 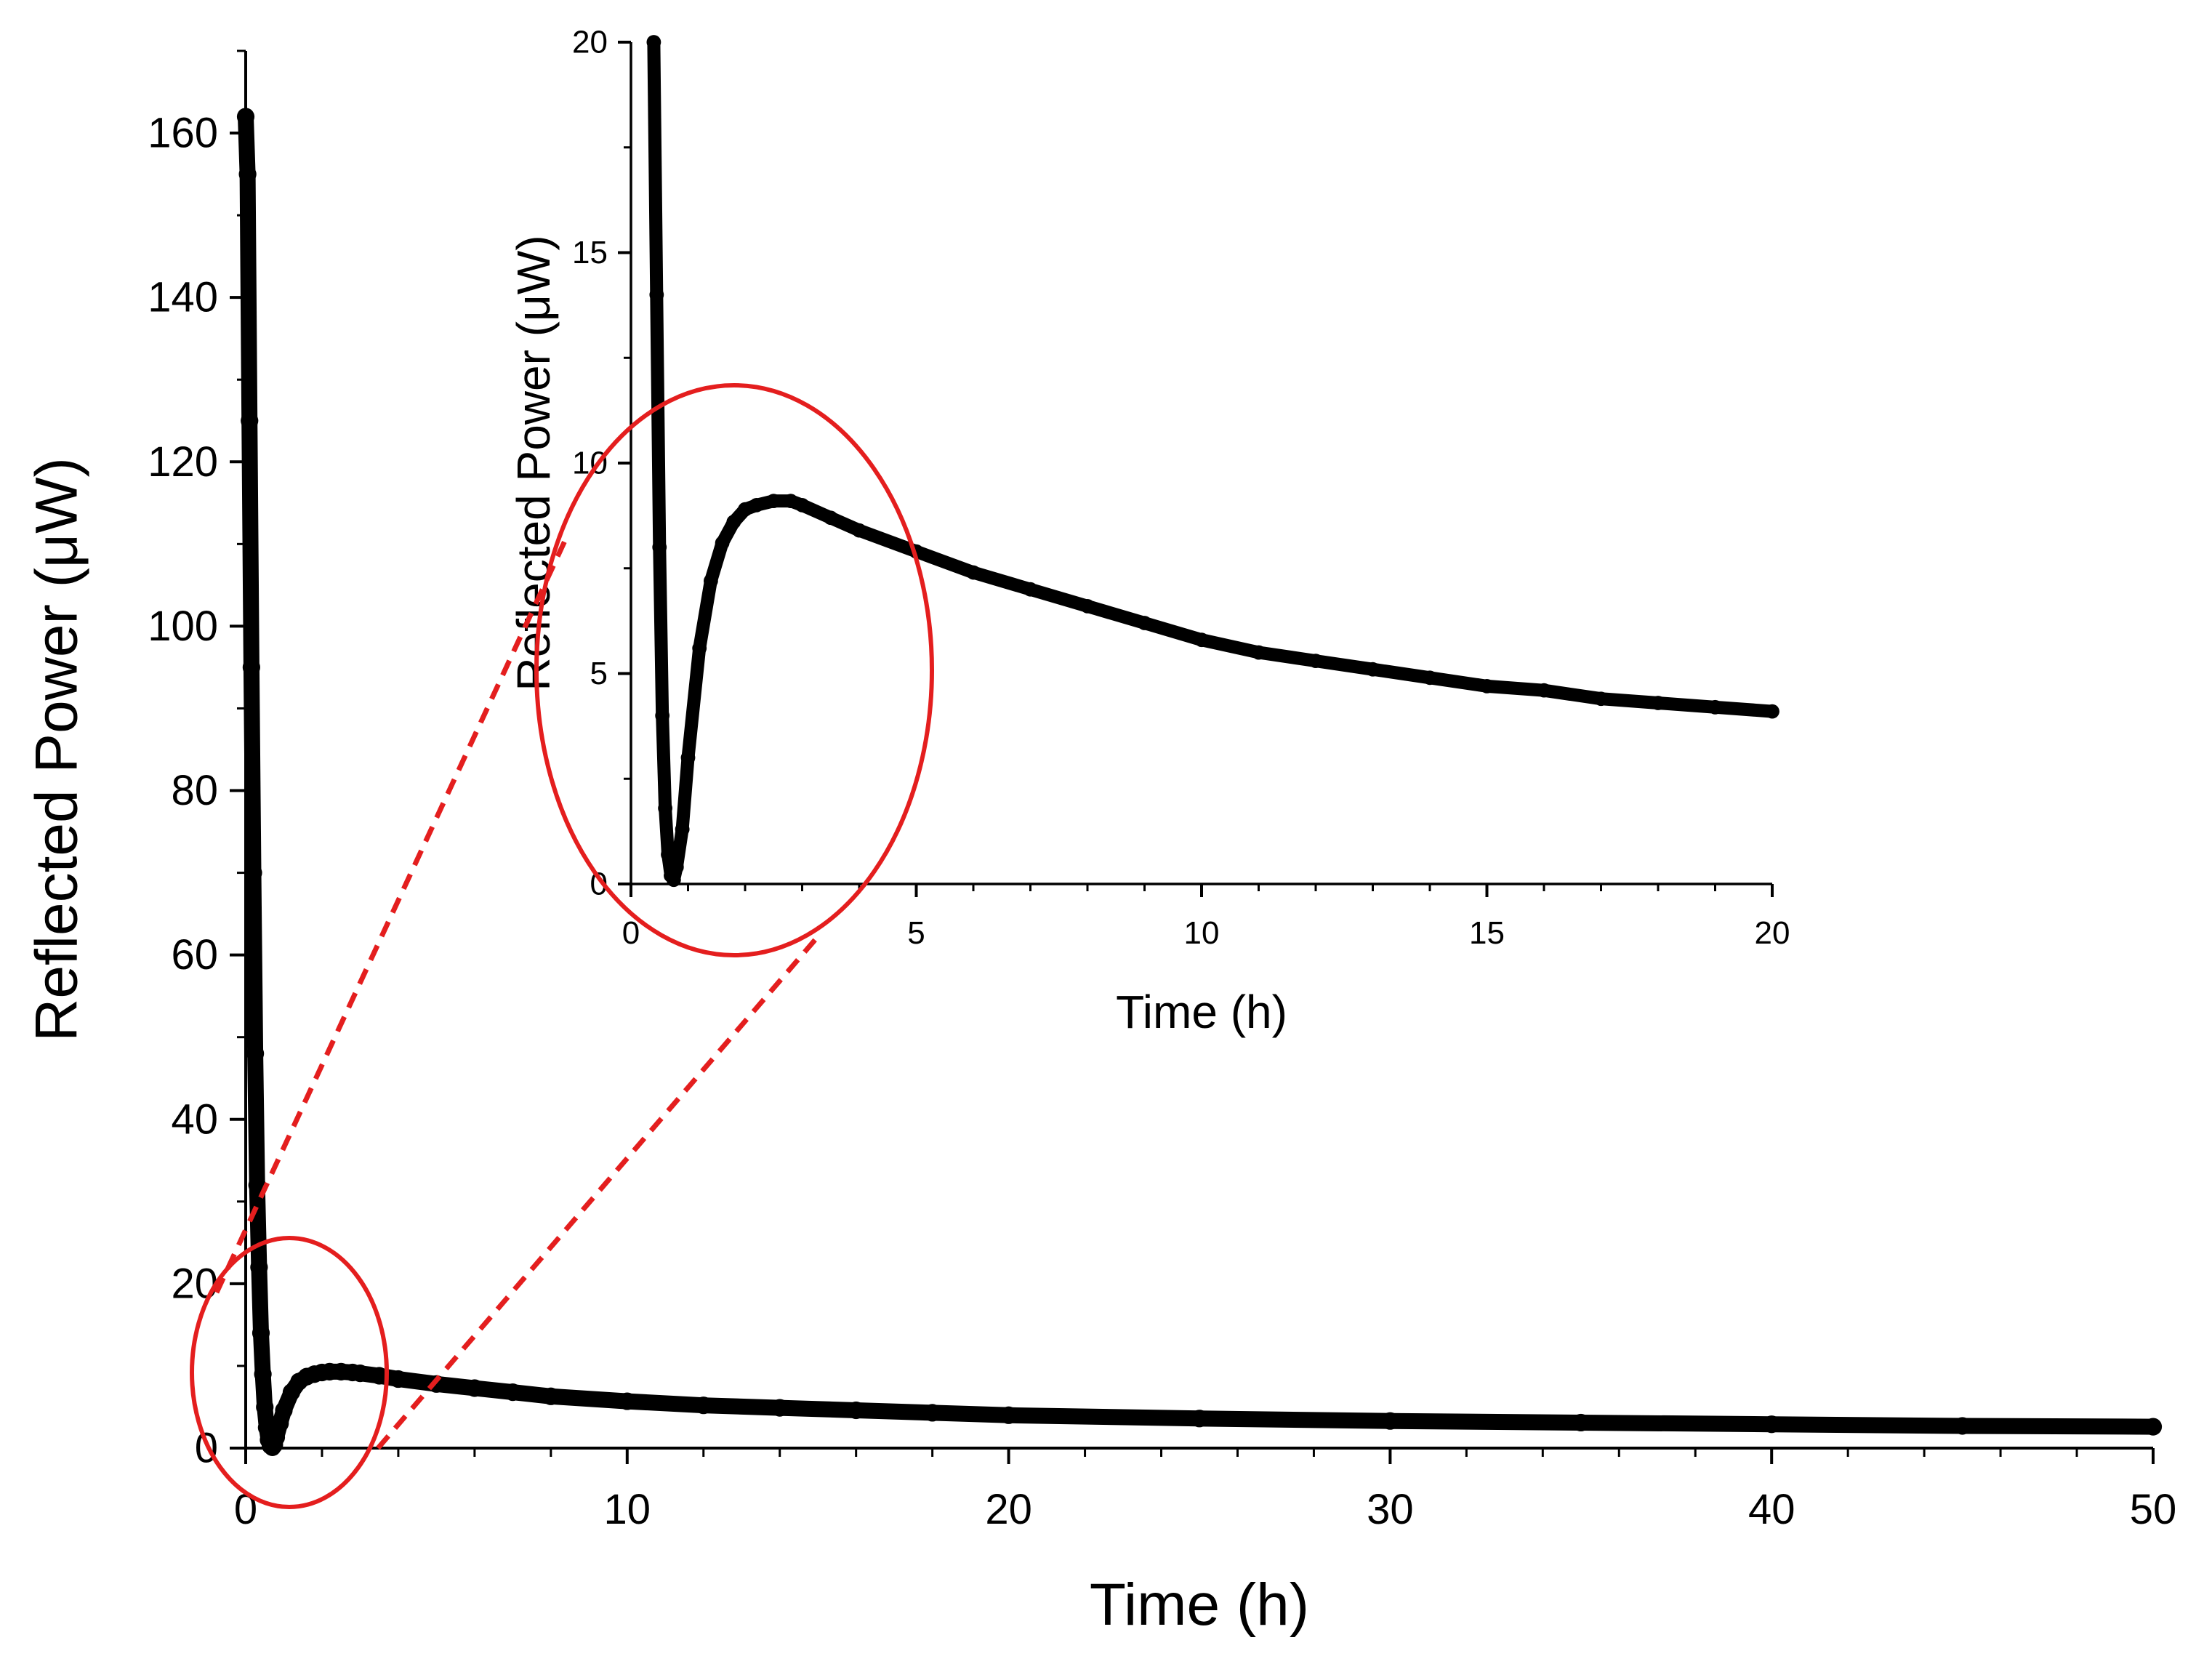 I want to click on inset-y-tick-label: 20, so click(x=590, y=42).